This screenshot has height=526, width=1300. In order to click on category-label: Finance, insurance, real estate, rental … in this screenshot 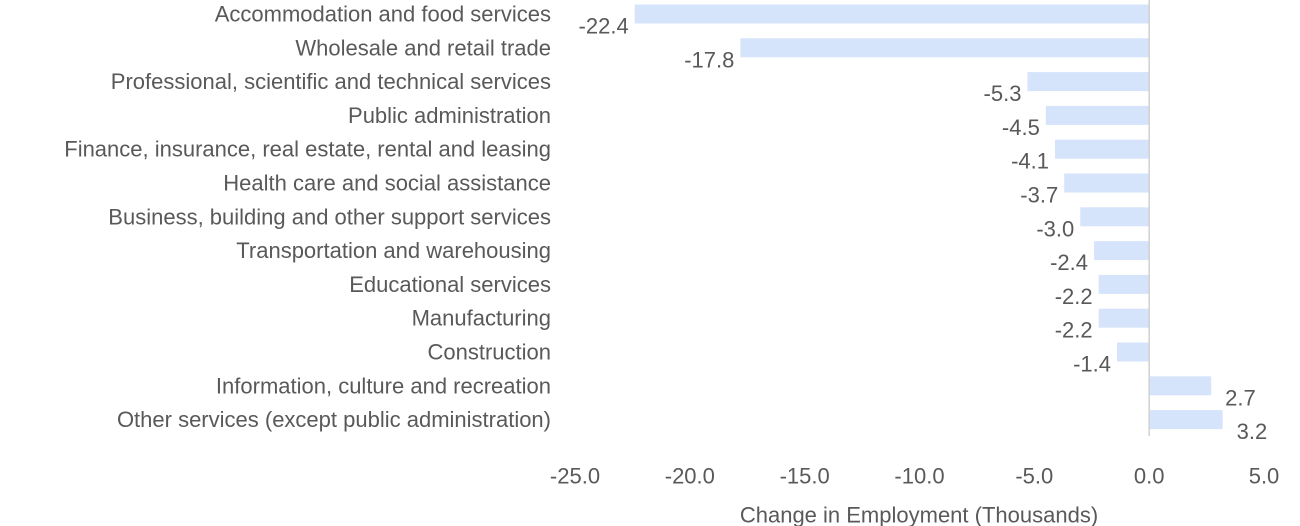, I will do `click(307, 149)`.